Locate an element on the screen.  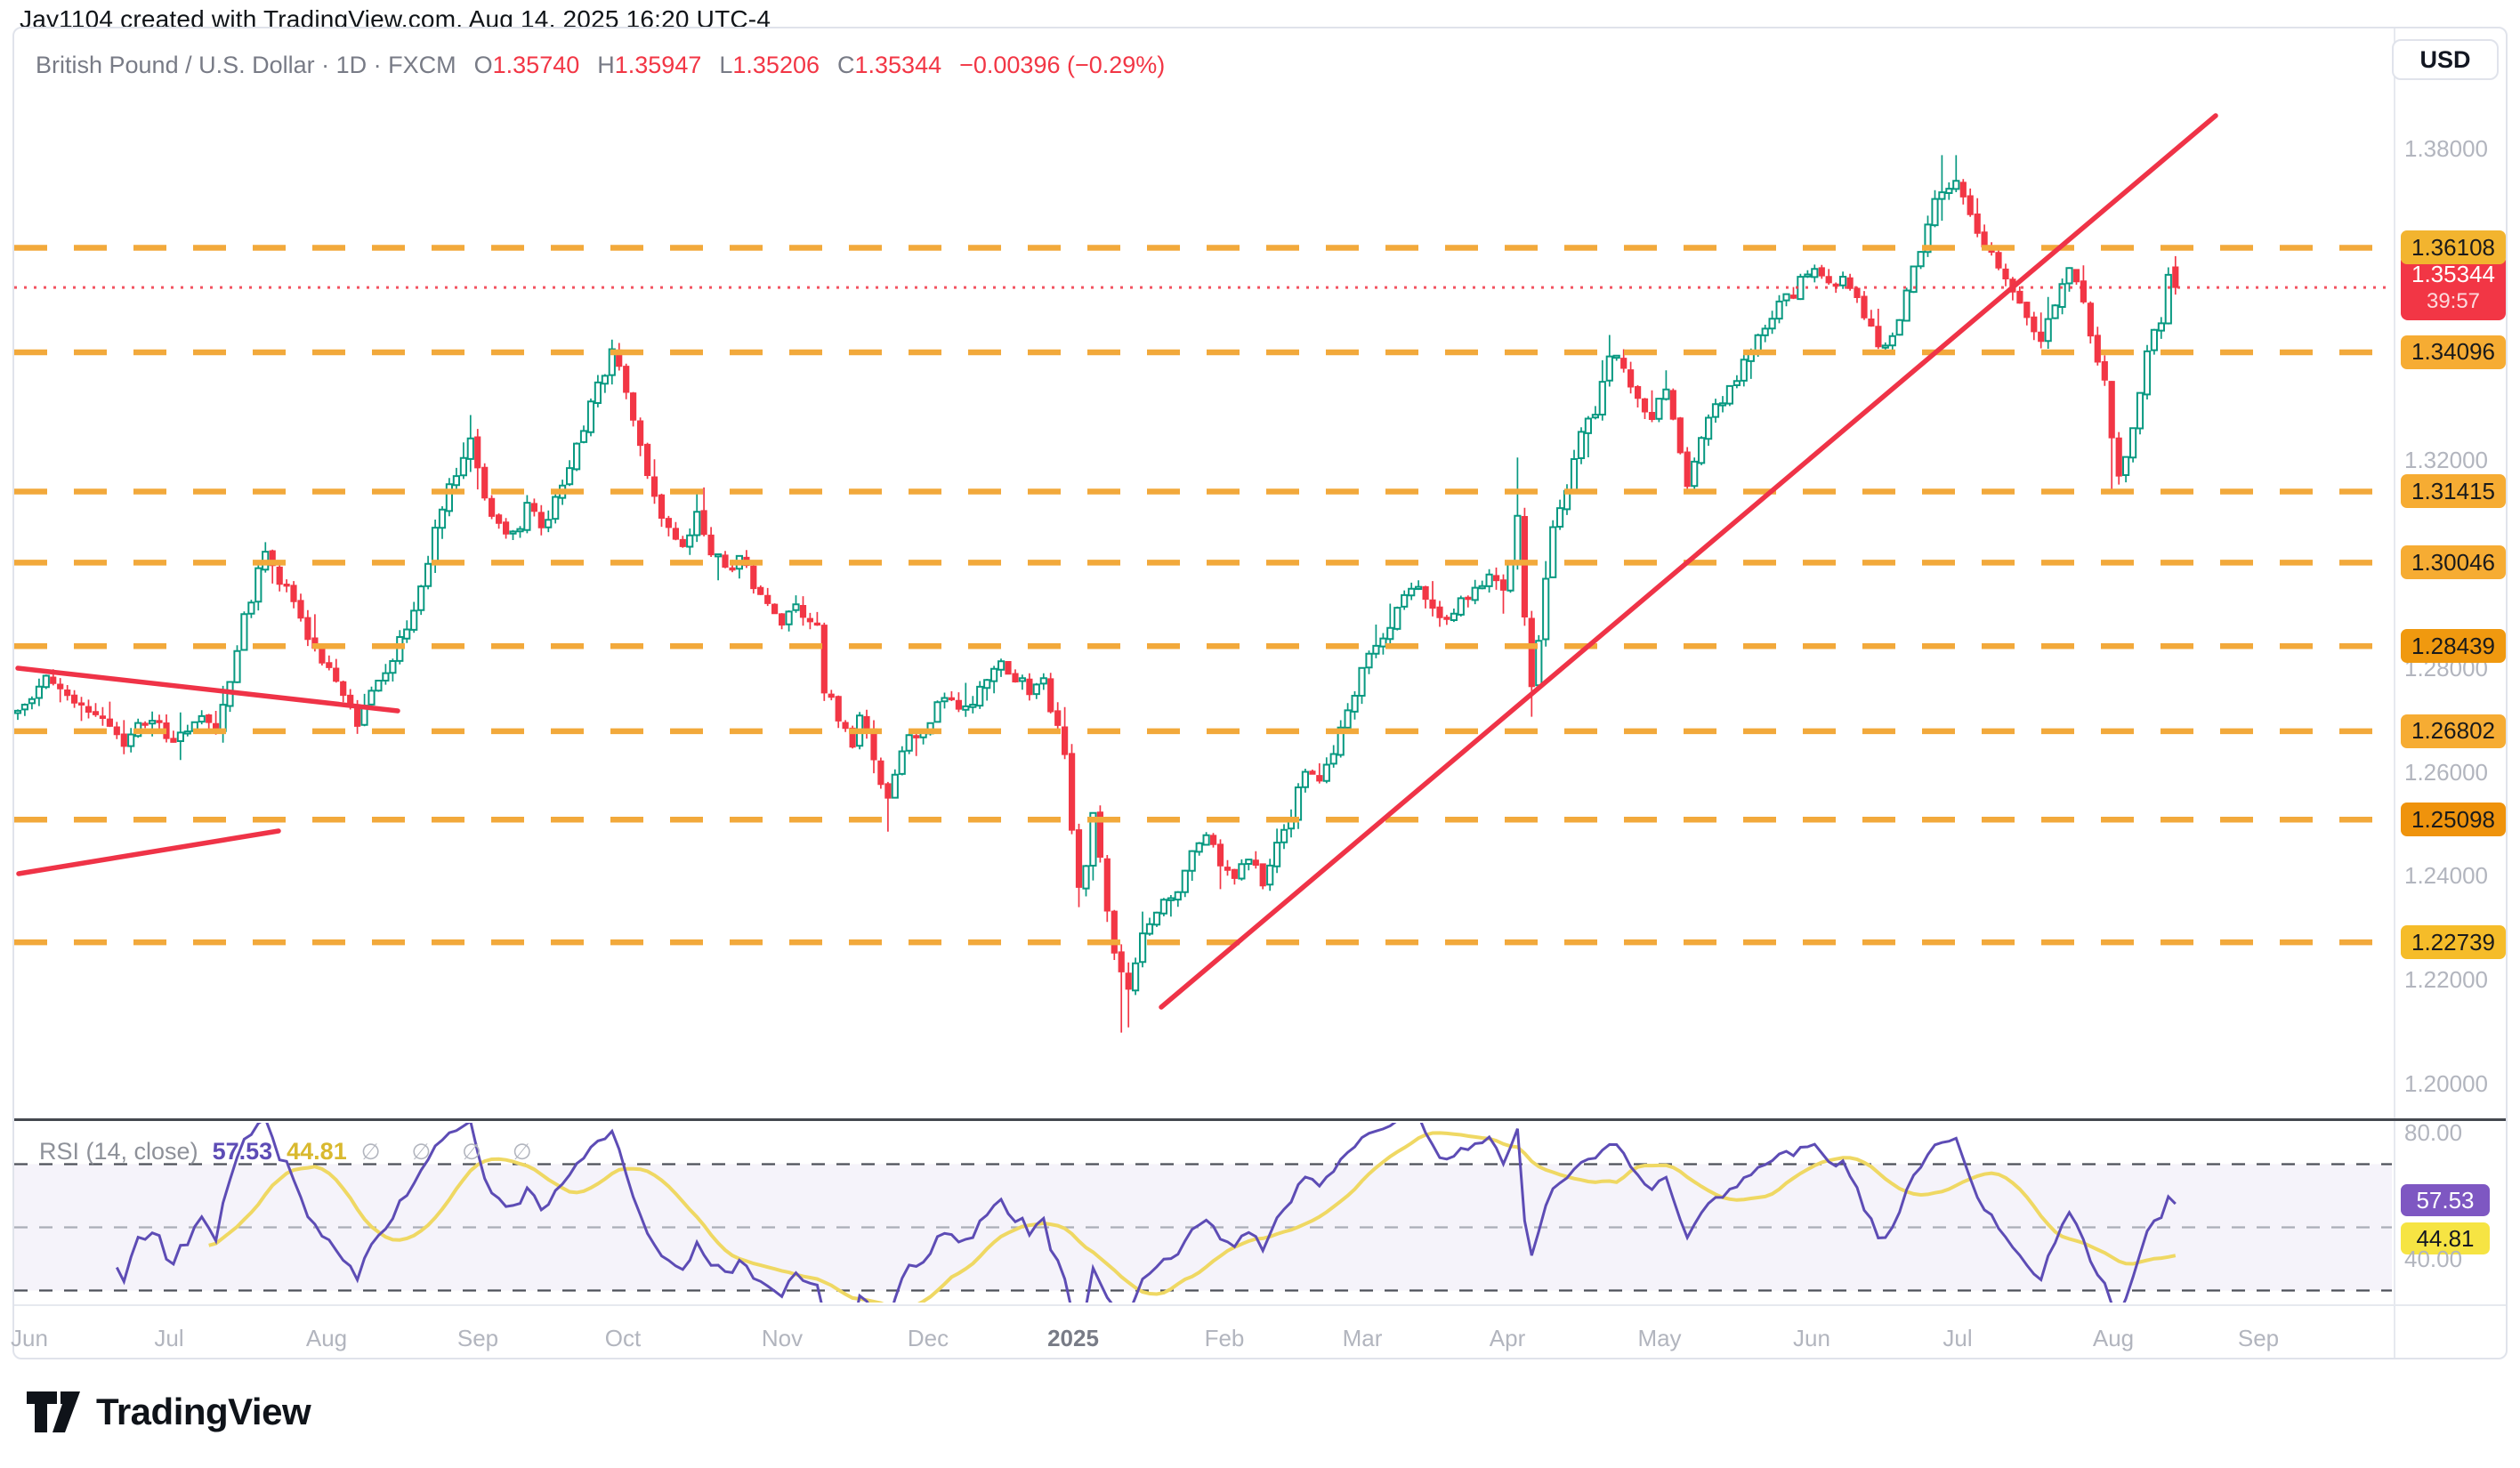
tradingview-logo-mark is located at coordinates (53, 1411).